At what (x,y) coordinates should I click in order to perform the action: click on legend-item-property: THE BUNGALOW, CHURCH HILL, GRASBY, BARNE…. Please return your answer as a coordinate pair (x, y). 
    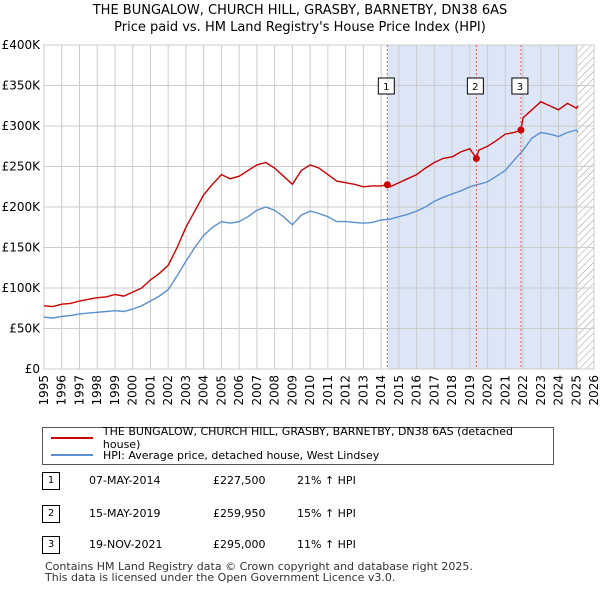
    Looking at the image, I should click on (302, 438).